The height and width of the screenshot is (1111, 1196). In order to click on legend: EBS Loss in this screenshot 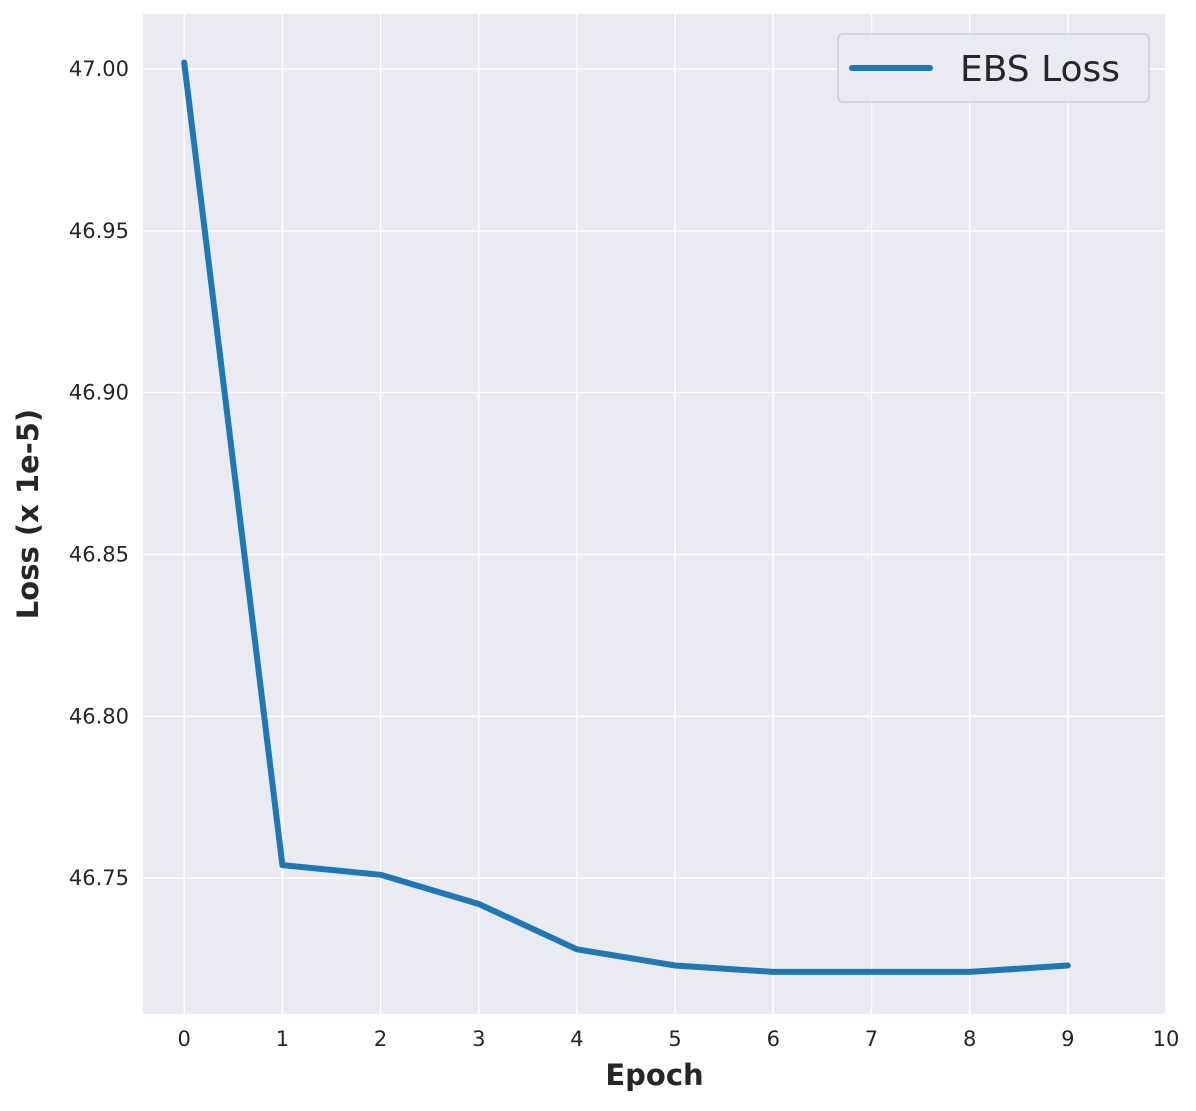, I will do `click(993, 68)`.